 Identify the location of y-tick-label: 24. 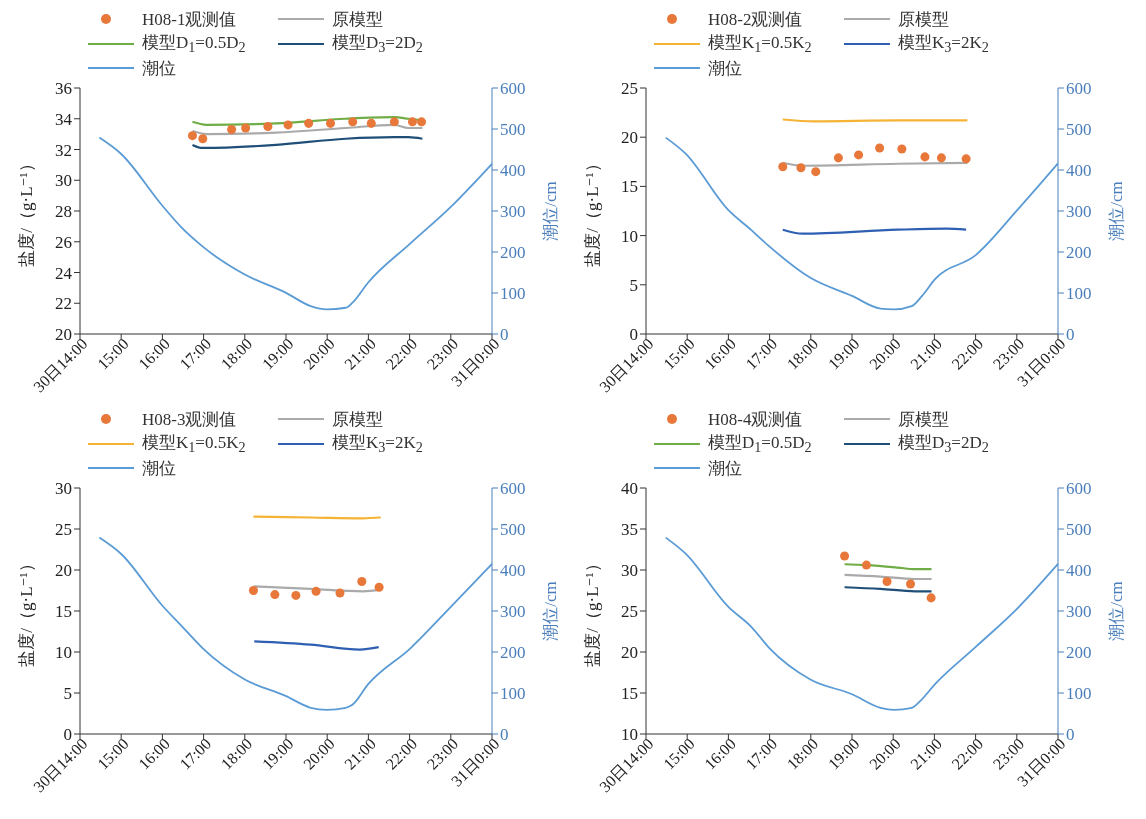
(64, 273).